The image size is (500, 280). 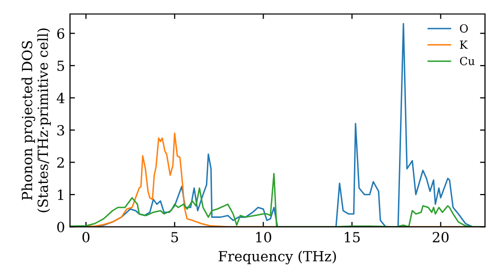 What do you see at coordinates (36, 120) in the screenshot?
I see `y-axis-title: Phonon projected DOS (States/THz·primitive cell)` at bounding box center [36, 120].